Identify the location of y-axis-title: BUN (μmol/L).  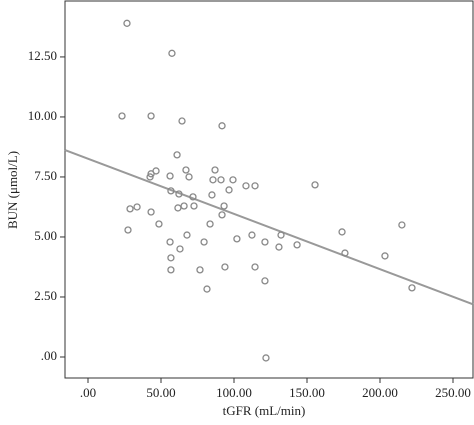
(12, 190).